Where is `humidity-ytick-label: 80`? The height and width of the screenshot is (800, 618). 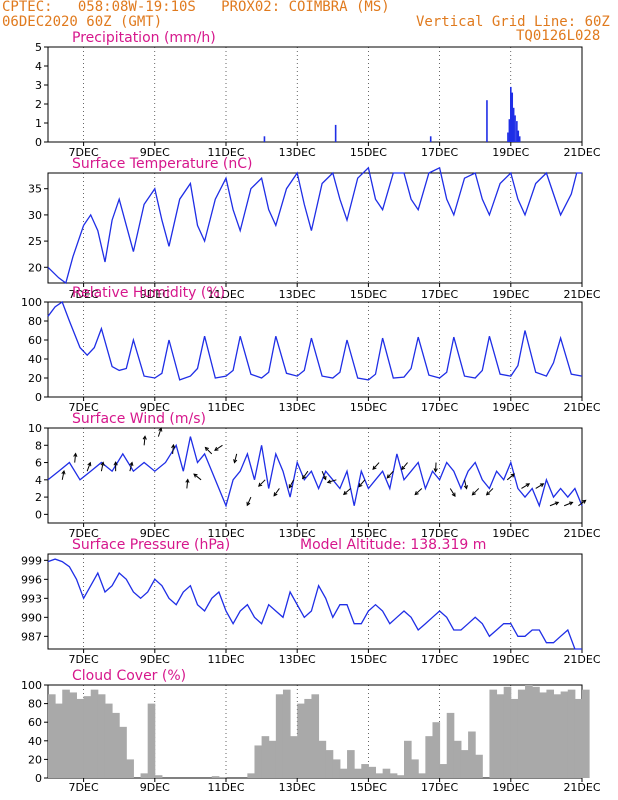
humidity-ytick-label: 80 is located at coordinates (35, 321).